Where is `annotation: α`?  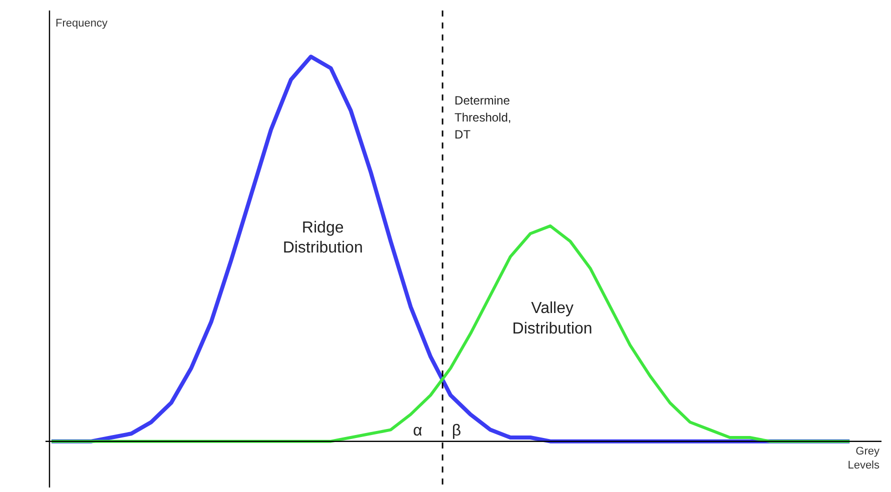 annotation: α is located at coordinates (417, 431).